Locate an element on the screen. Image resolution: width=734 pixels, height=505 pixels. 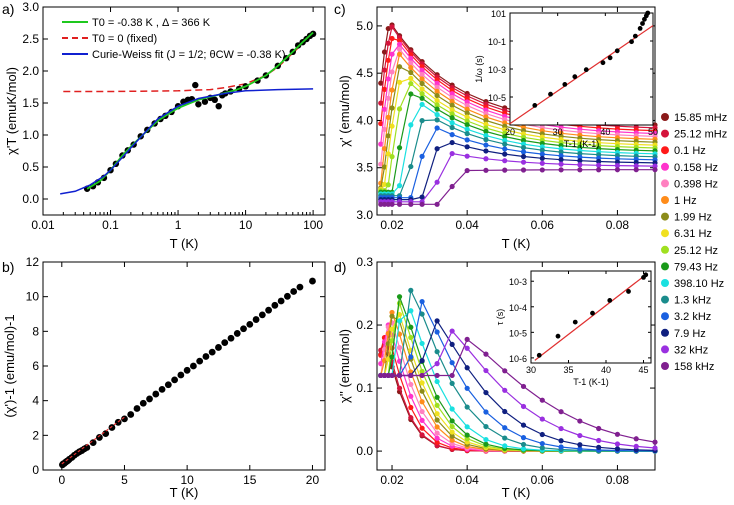
legend-label-8: 25.12 Hz is located at coordinates (696, 251).